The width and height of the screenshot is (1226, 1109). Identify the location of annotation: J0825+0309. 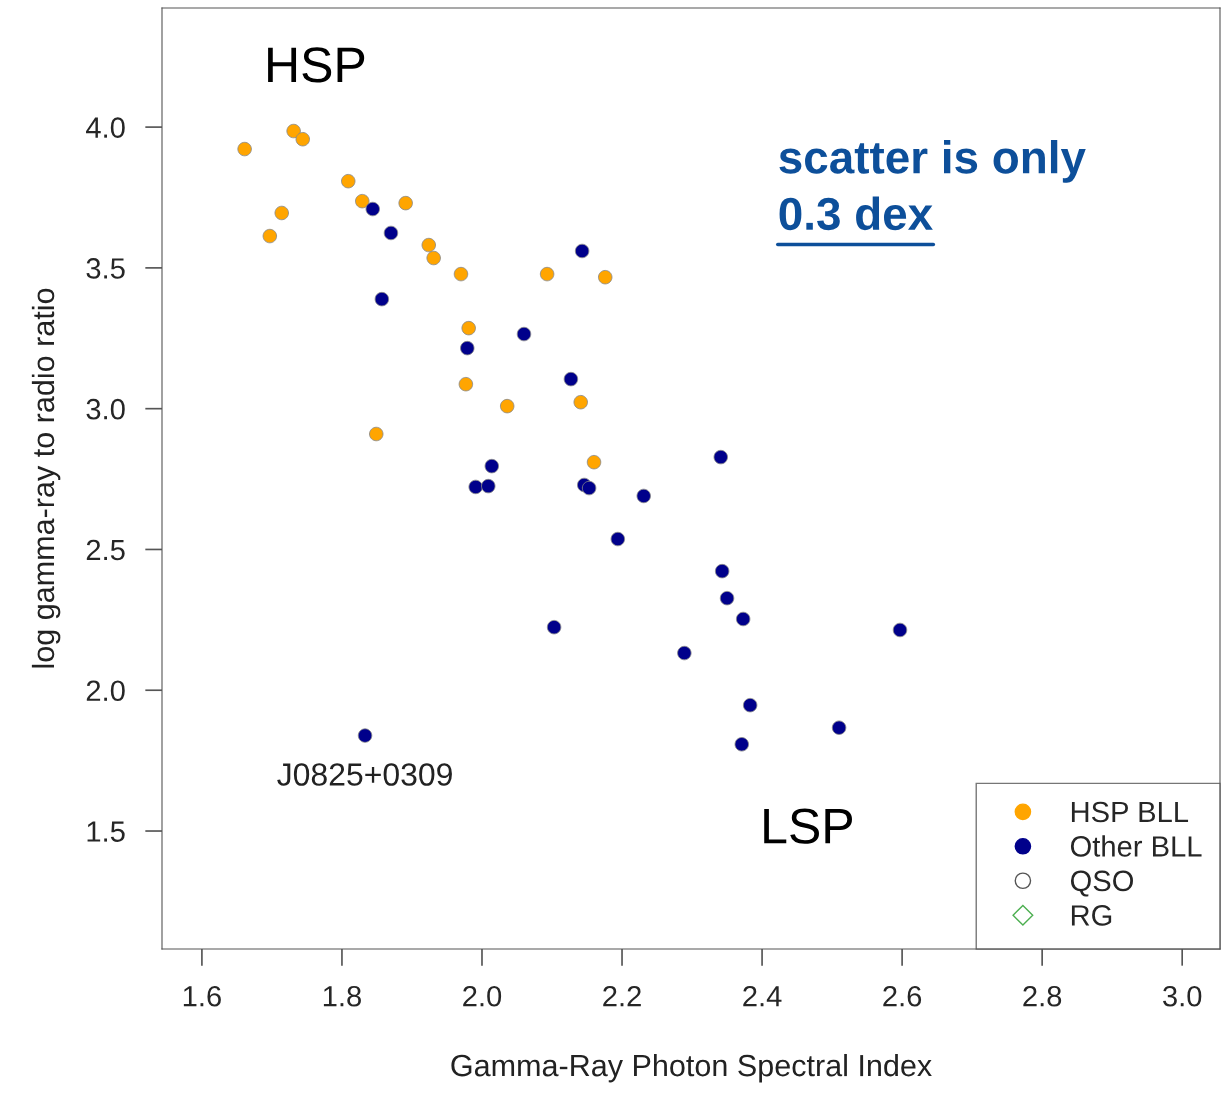
(364, 774).